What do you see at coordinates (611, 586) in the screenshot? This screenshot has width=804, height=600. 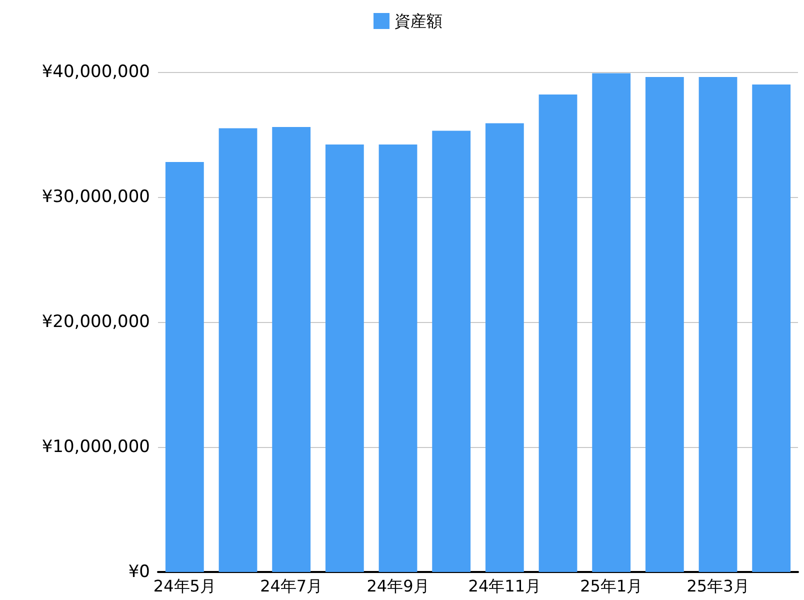 I see `x-tick-label: 25年1月` at bounding box center [611, 586].